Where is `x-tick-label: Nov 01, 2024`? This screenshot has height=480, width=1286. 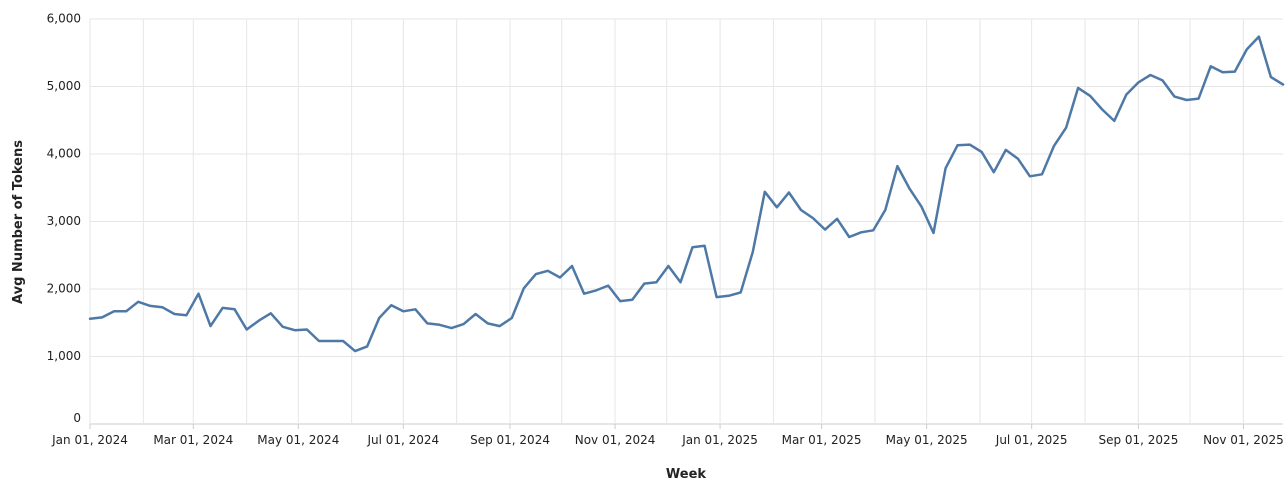 x-tick-label: Nov 01, 2024 is located at coordinates (615, 440).